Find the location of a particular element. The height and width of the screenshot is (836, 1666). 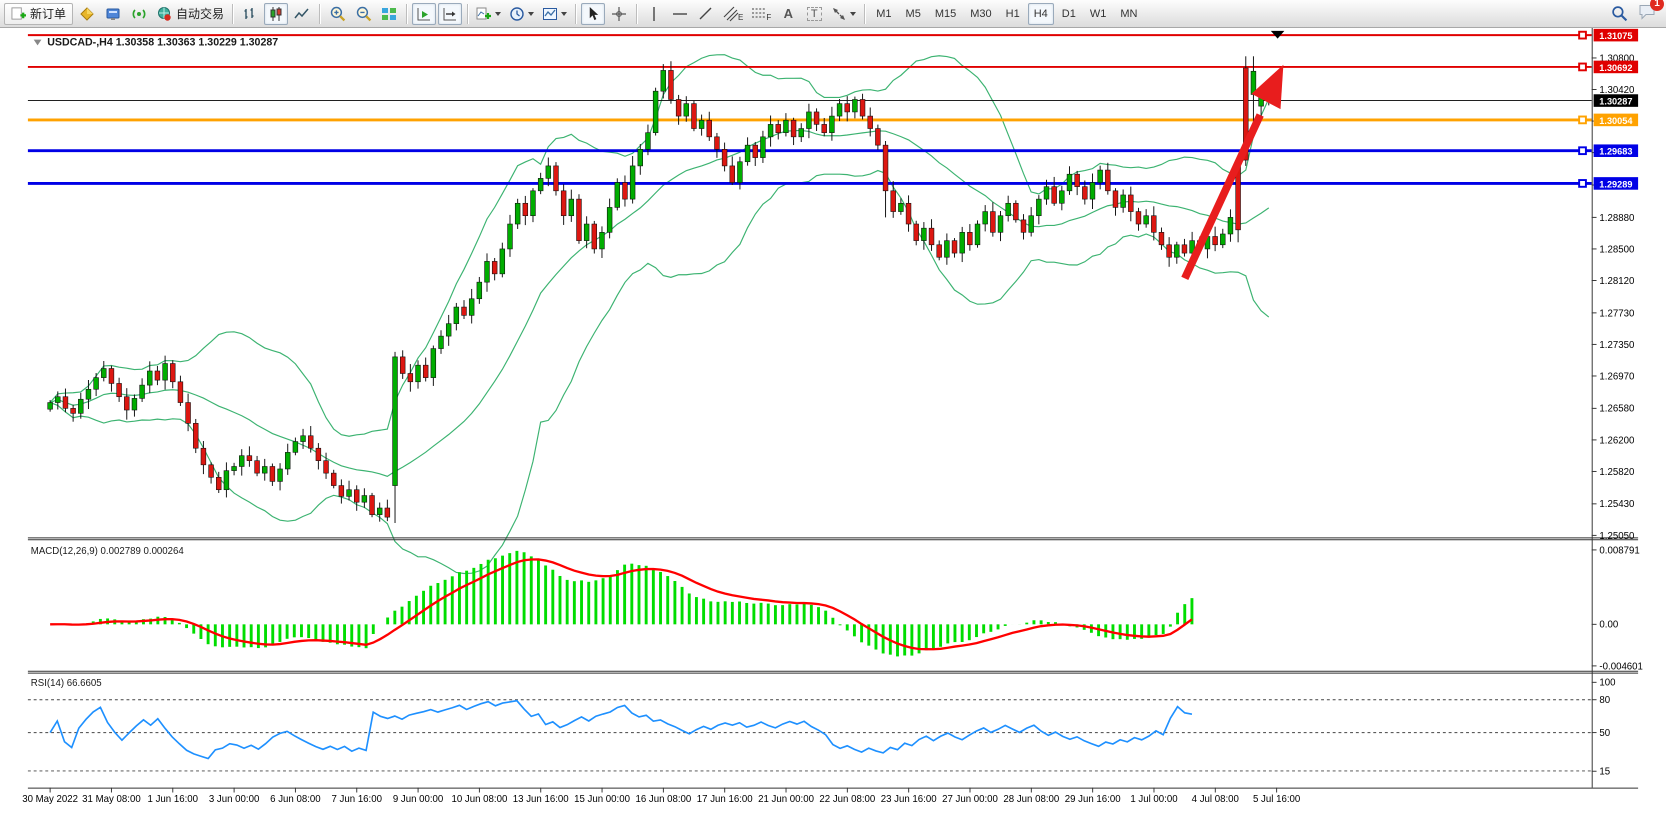

auto-scroll-button is located at coordinates (424, 13).